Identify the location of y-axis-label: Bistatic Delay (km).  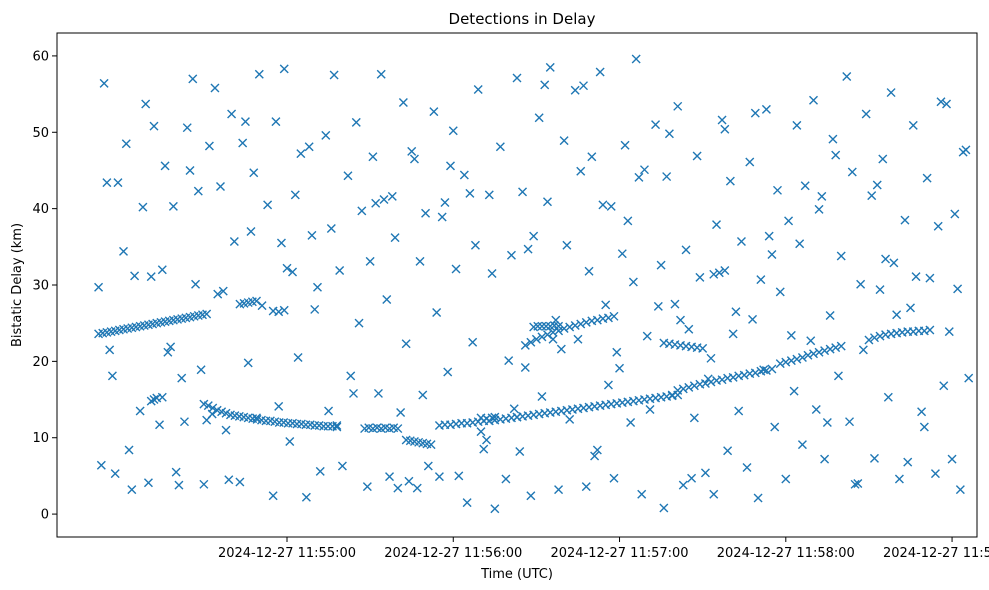
(17, 285).